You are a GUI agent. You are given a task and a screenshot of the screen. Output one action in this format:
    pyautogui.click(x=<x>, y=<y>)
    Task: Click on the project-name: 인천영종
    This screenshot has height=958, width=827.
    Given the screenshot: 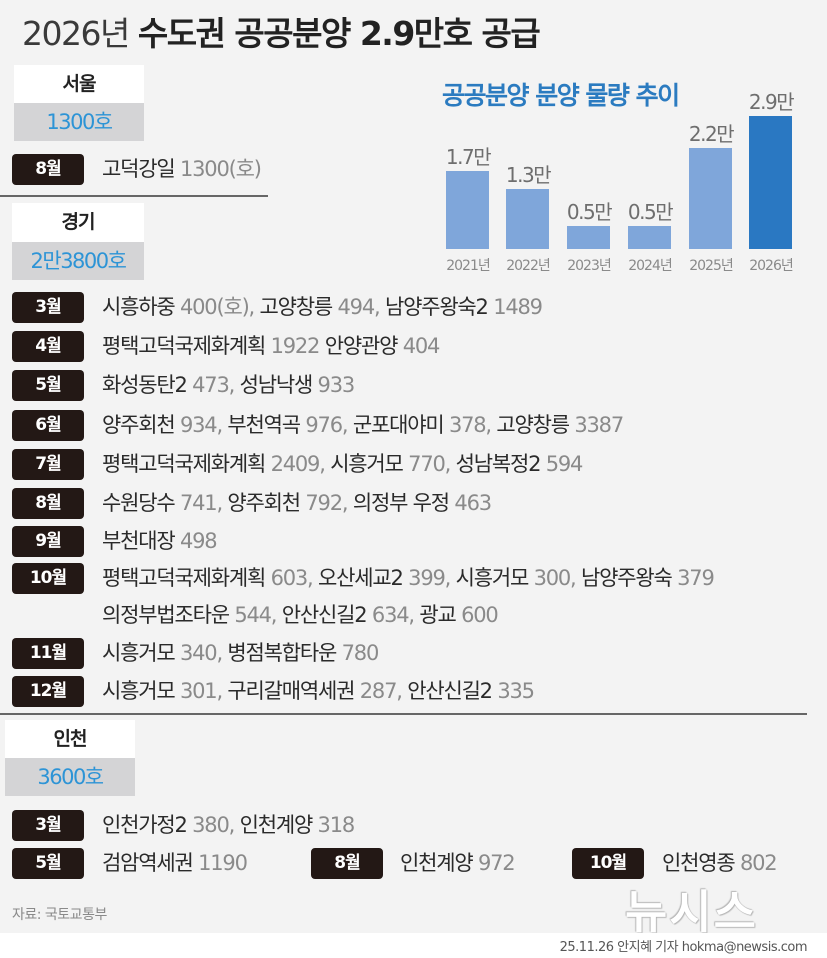 What is the action you would take?
    pyautogui.click(x=699, y=863)
    